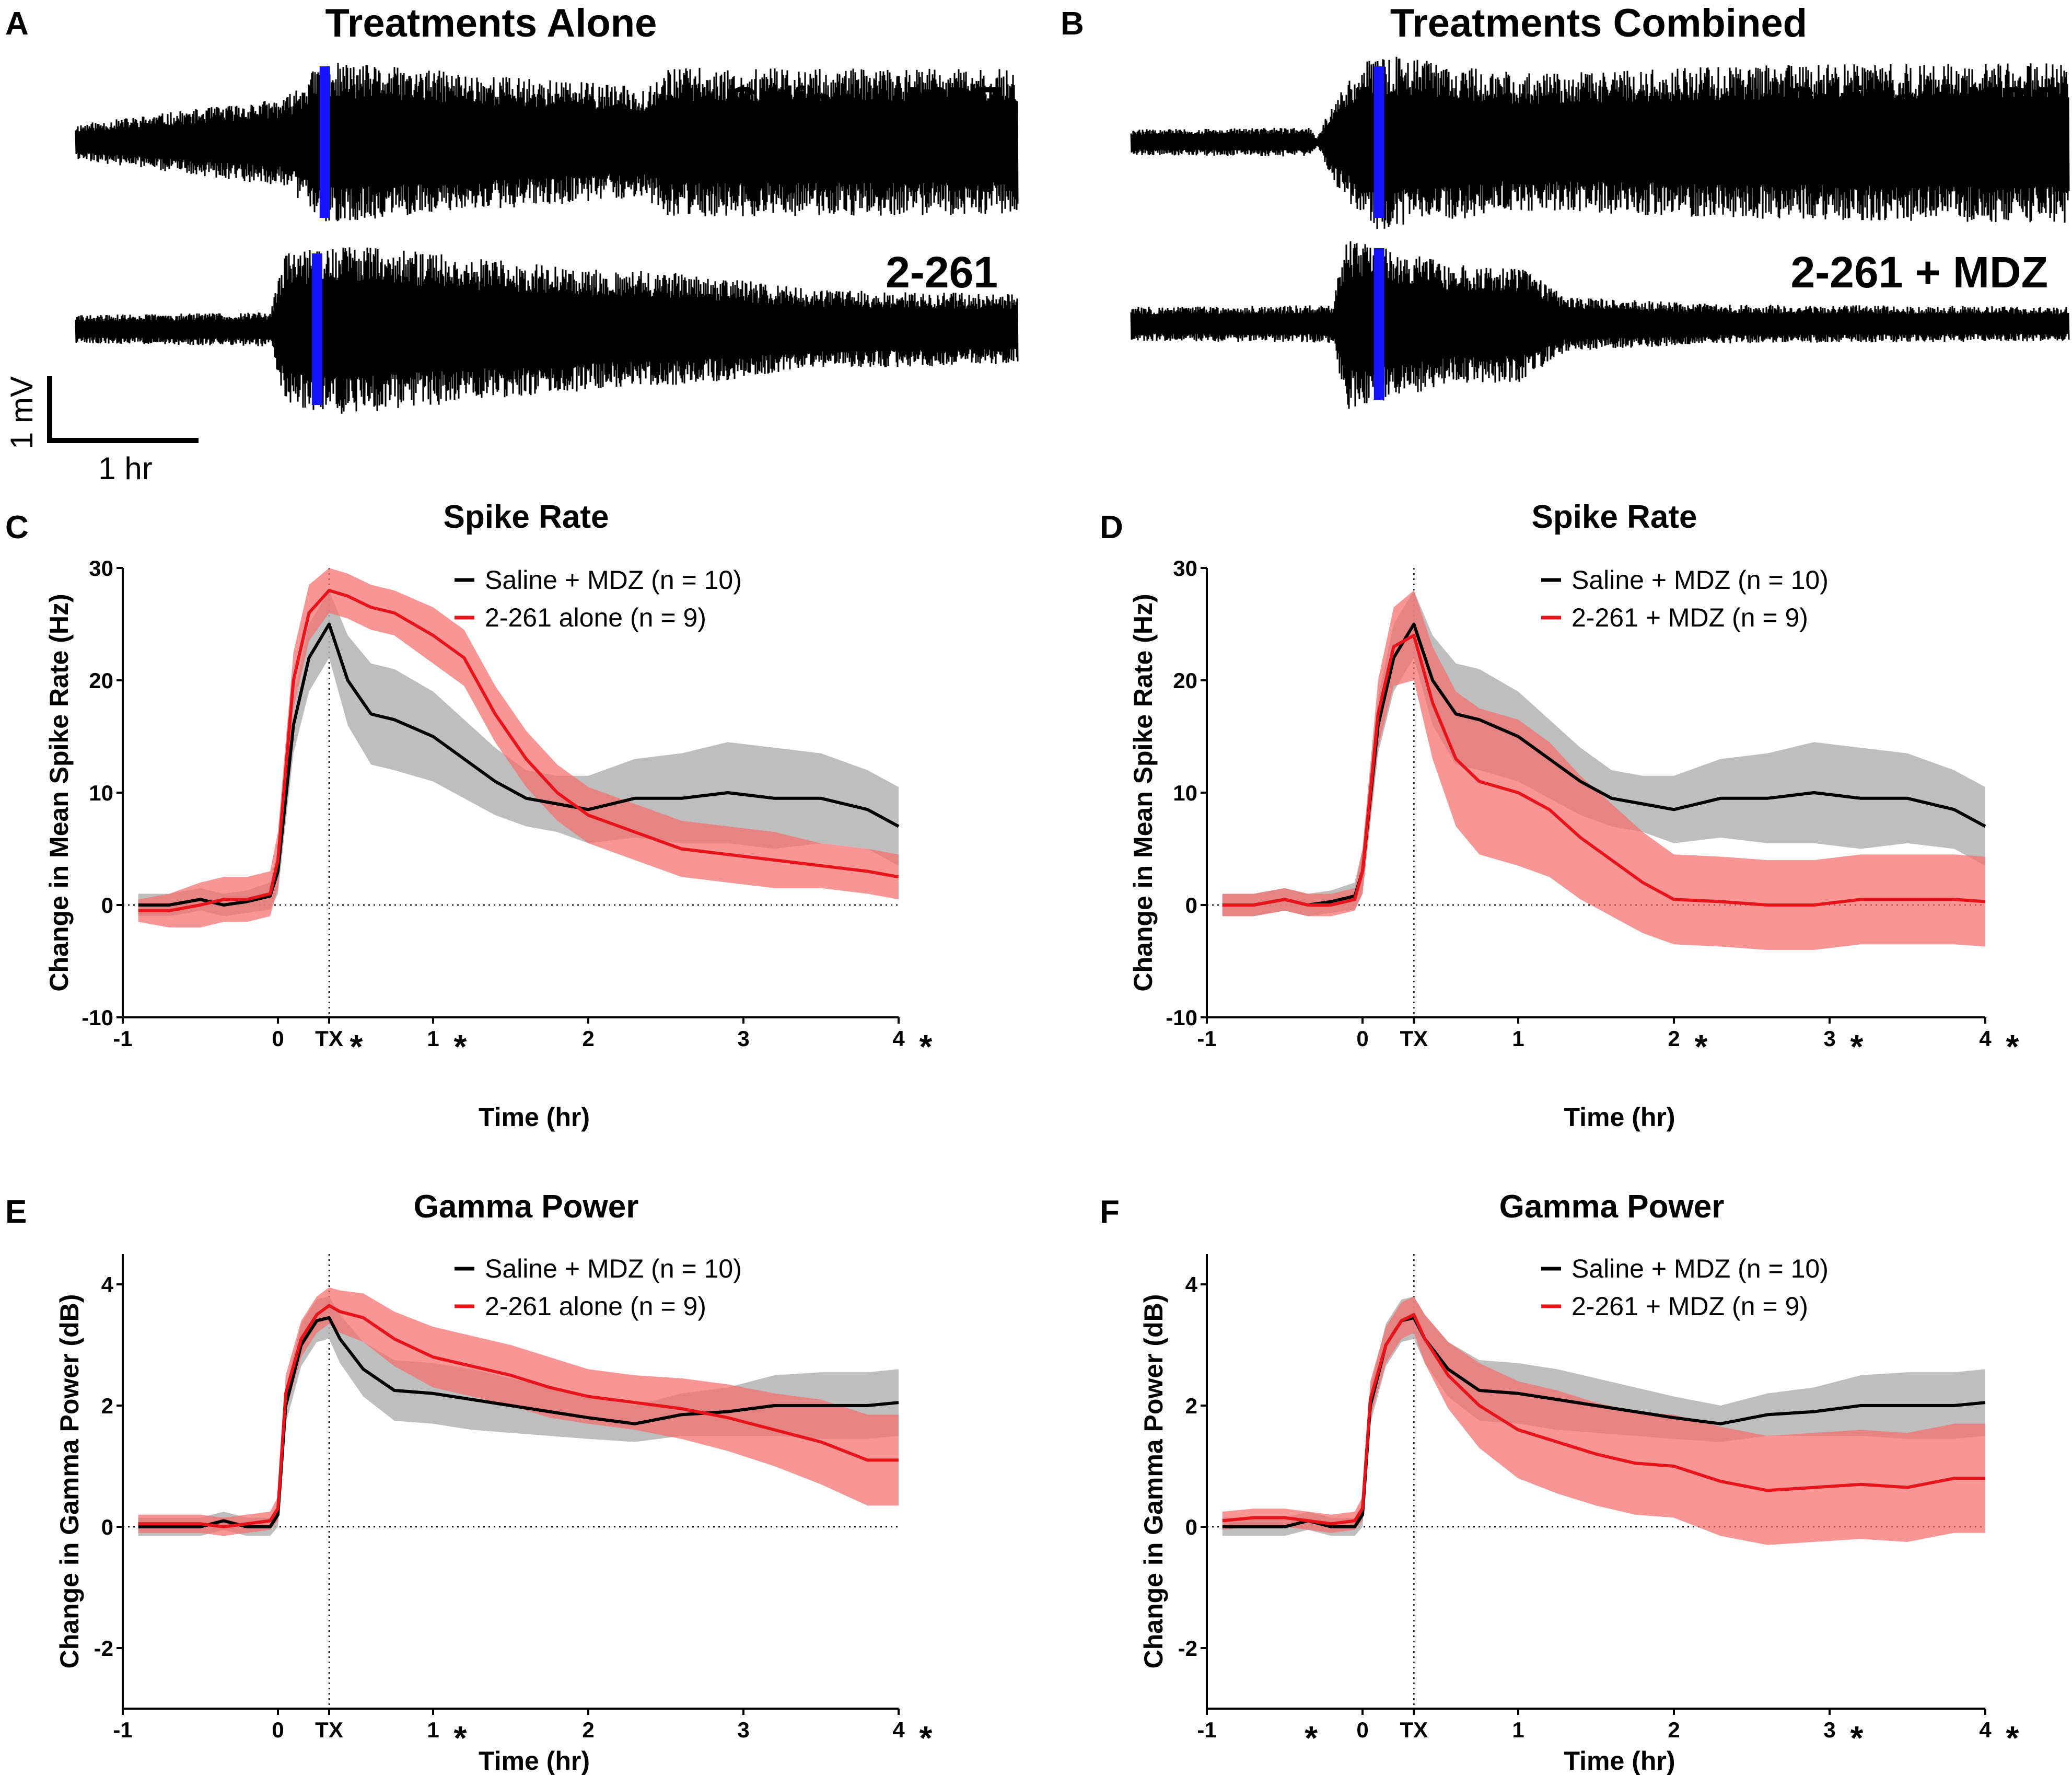 This screenshot has height=1775, width=2072. What do you see at coordinates (125, 469) in the screenshot?
I see `scale-bar-horizontal-label: 1 hr` at bounding box center [125, 469].